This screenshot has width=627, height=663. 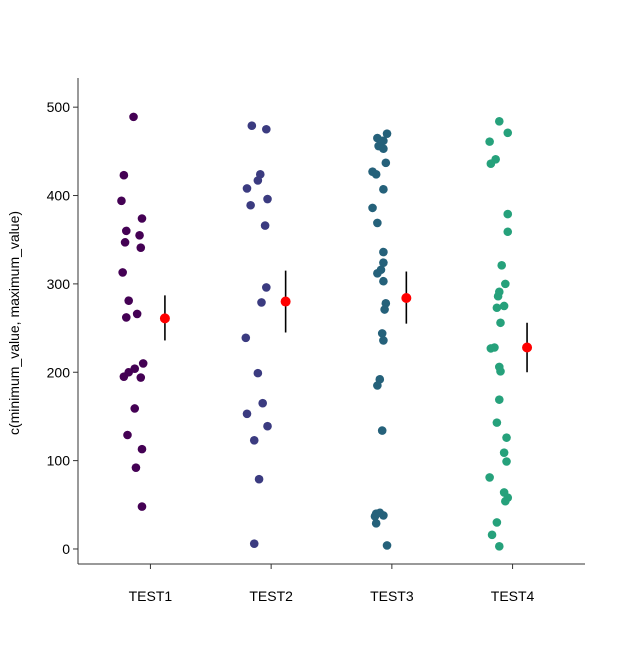 What do you see at coordinates (66, 549) in the screenshot?
I see `y-tick-label: 0` at bounding box center [66, 549].